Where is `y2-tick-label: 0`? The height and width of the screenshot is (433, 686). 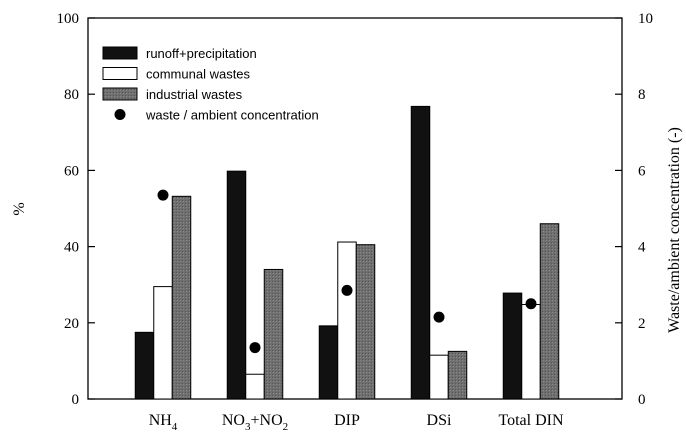 y2-tick-label: 0 is located at coordinates (642, 400).